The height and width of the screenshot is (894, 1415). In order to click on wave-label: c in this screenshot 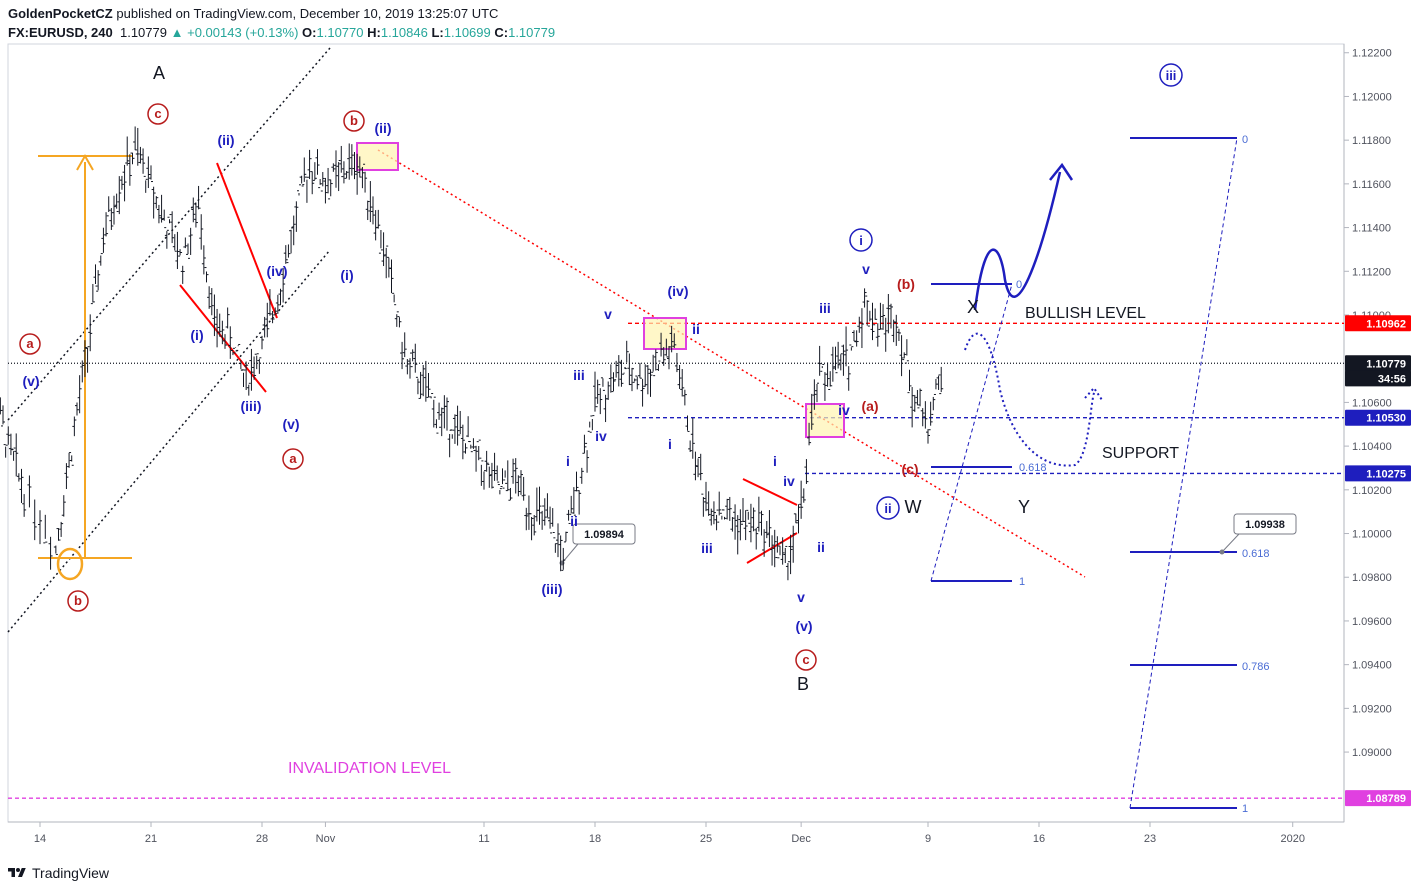, I will do `click(157, 113)`.